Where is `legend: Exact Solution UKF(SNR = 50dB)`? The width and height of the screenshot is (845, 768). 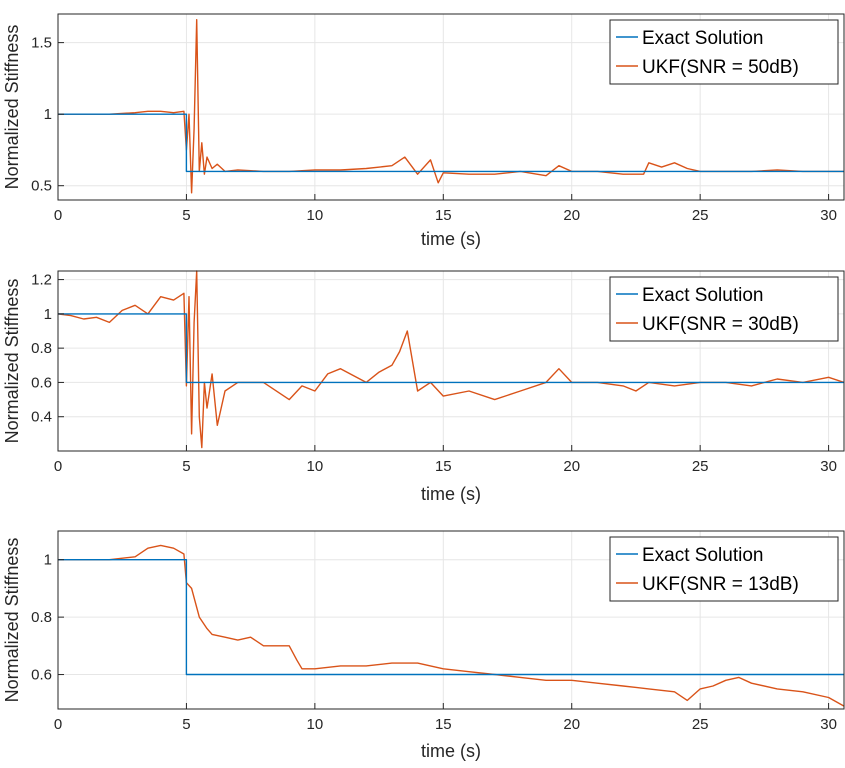
legend: Exact Solution UKF(SNR = 50dB) is located at coordinates (724, 52).